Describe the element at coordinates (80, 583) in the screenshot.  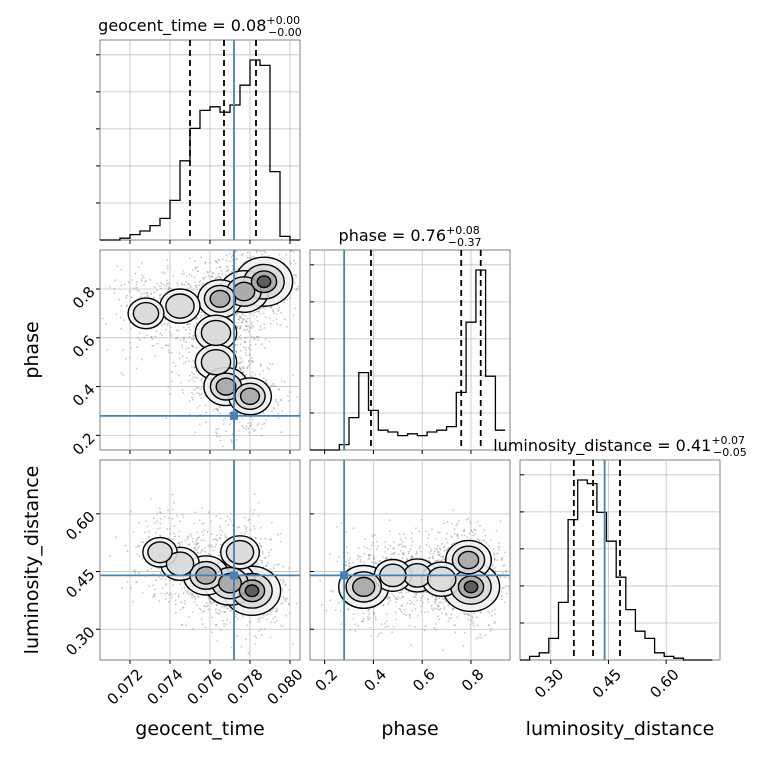
I see `y-tick-label: 0.45` at that location.